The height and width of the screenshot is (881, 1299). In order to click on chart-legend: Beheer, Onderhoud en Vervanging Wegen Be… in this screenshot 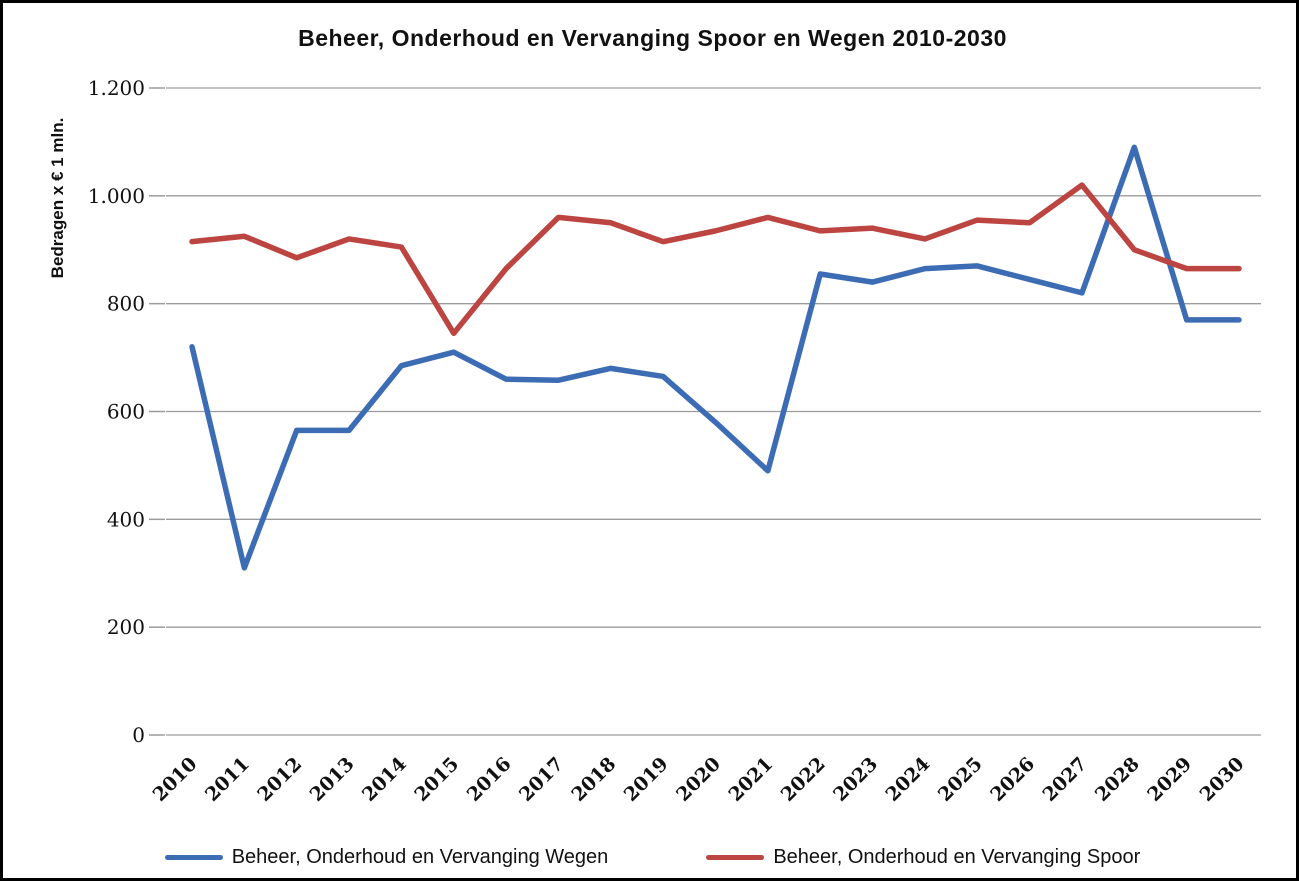, I will do `click(649, 857)`.